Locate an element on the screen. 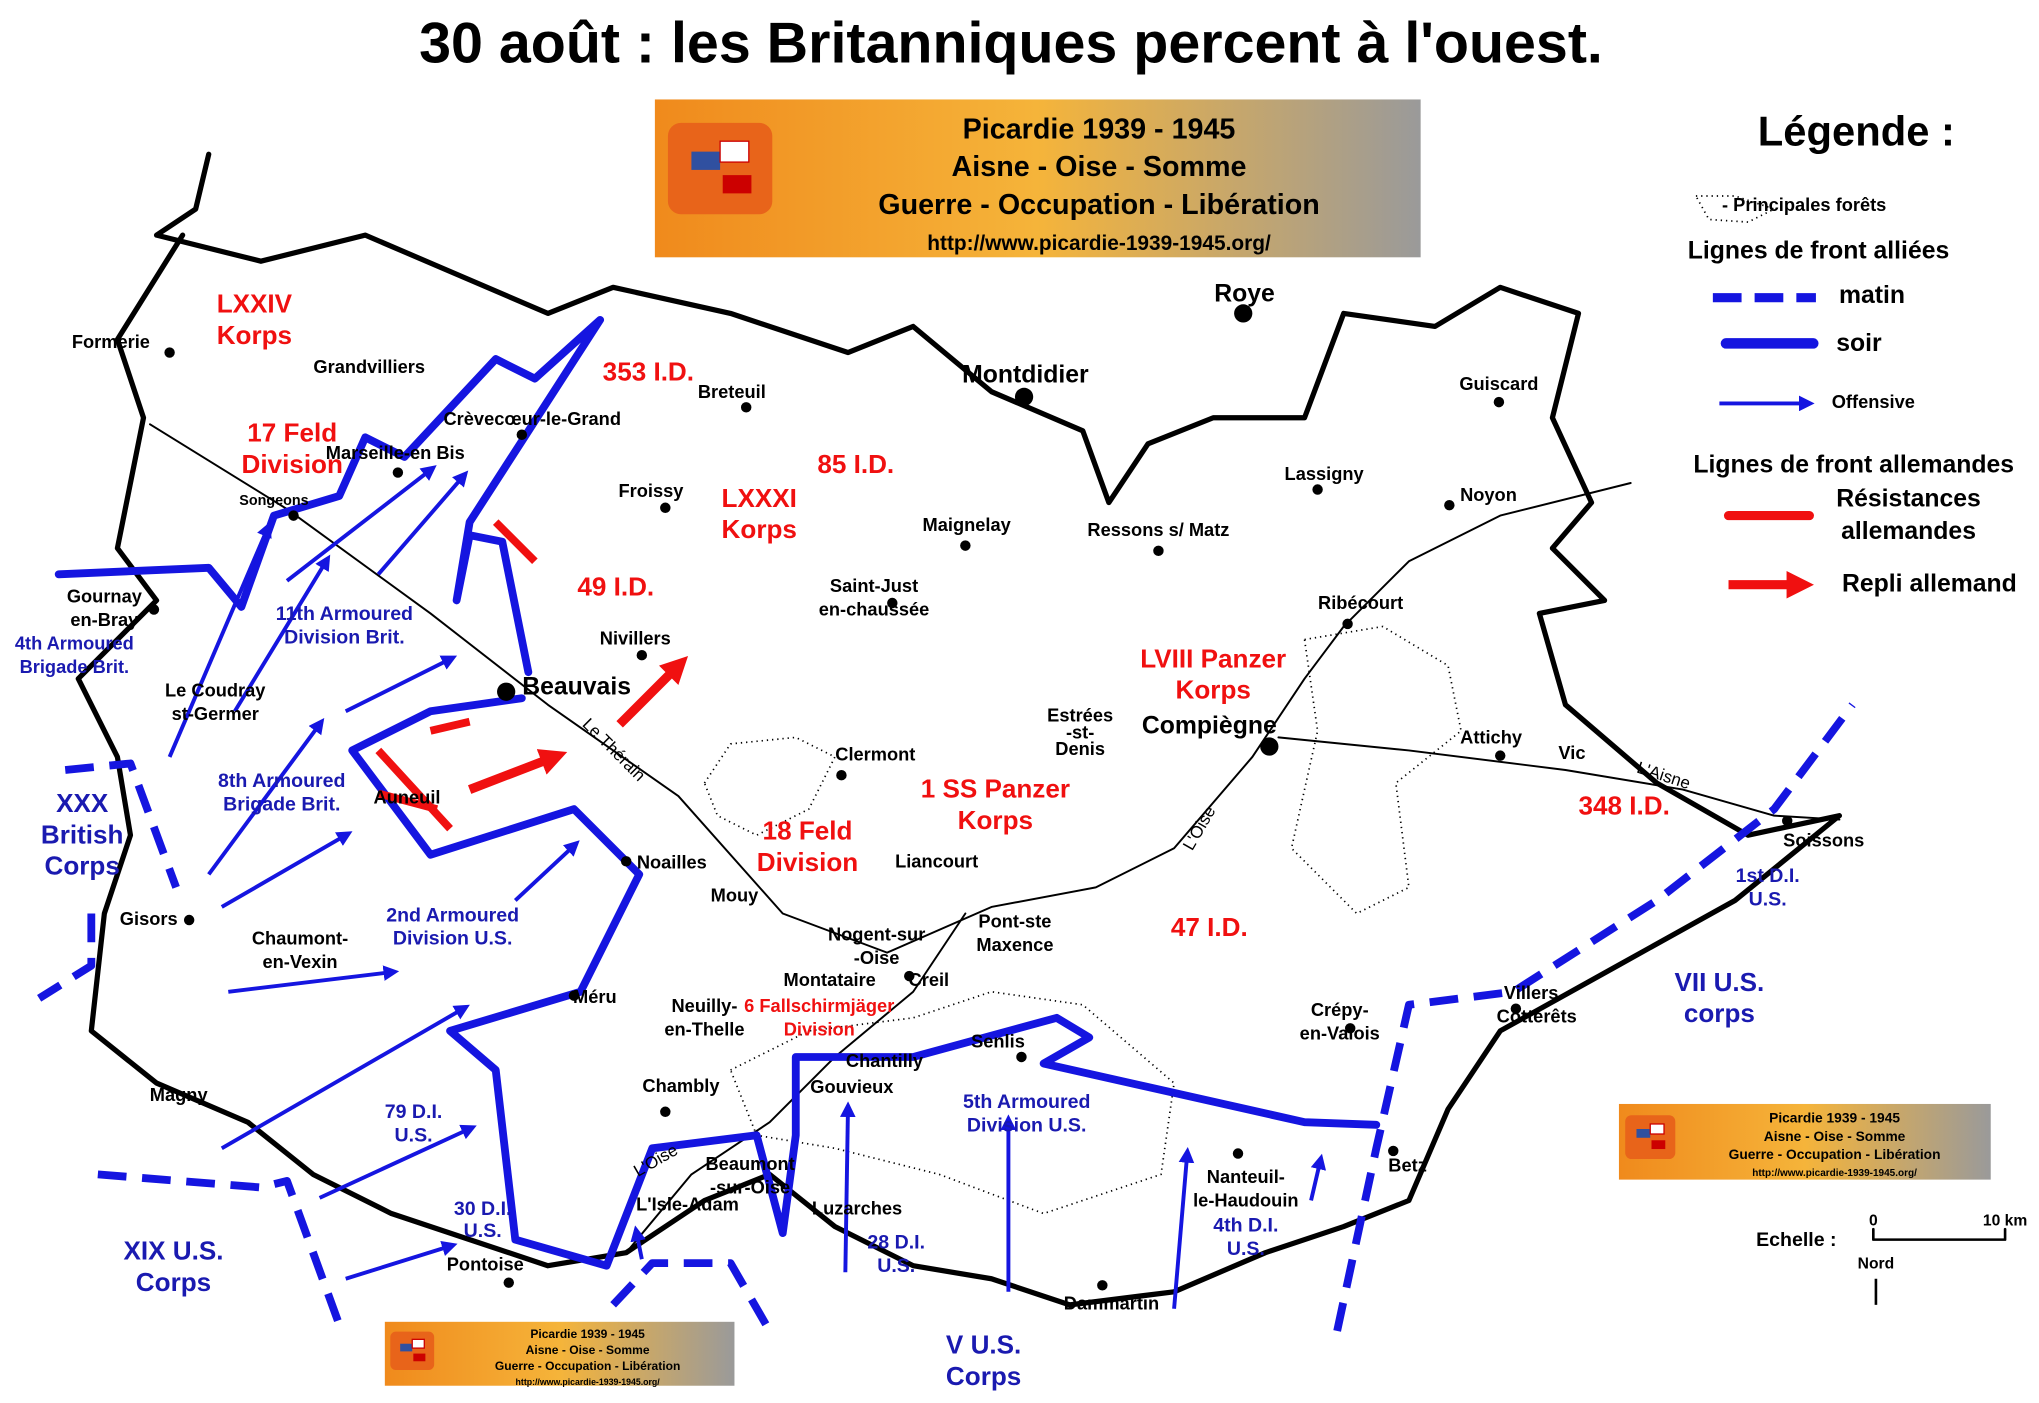  legend-text: Repli allemand is located at coordinates (1929, 583).